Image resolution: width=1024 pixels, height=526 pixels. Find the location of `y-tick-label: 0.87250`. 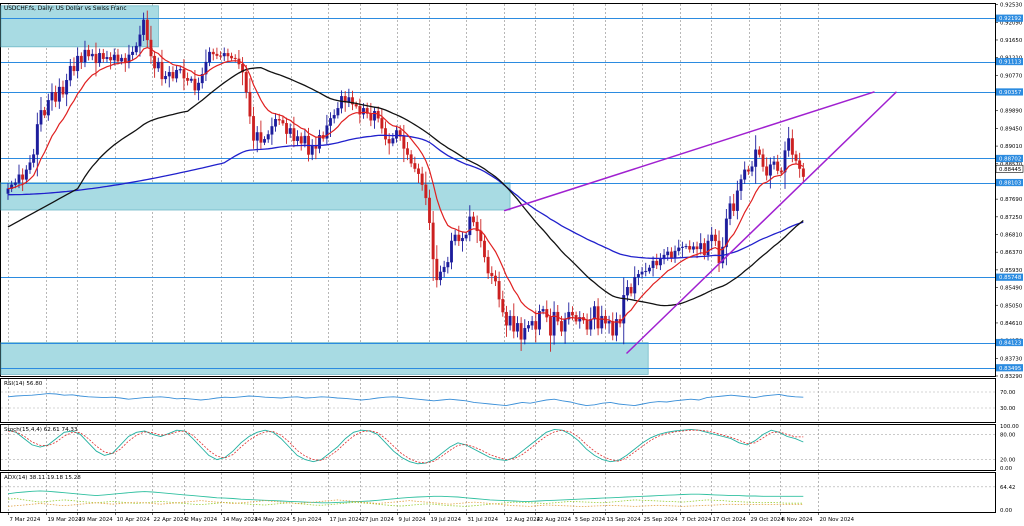

y-tick-label: 0.87250 is located at coordinates (1011, 218).